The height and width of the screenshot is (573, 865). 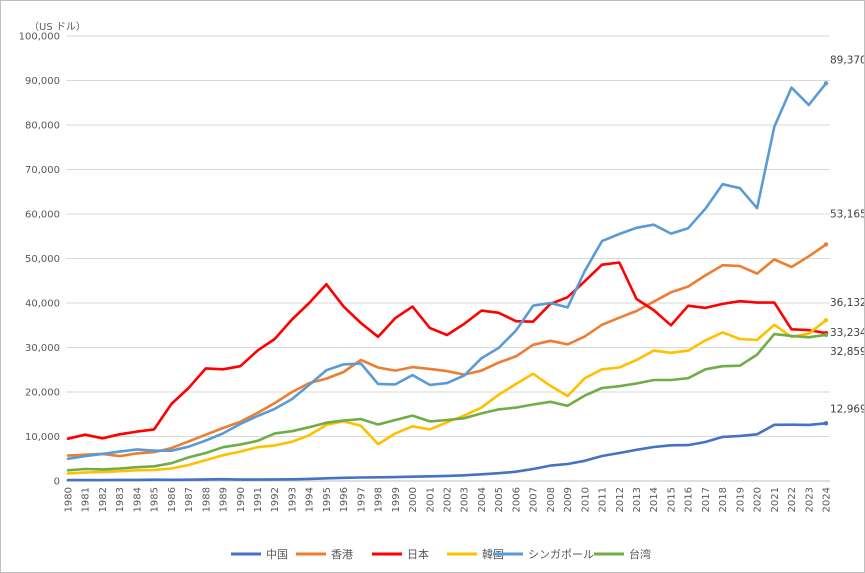 I want to click on x-tick-label: 2023, so click(x=809, y=499).